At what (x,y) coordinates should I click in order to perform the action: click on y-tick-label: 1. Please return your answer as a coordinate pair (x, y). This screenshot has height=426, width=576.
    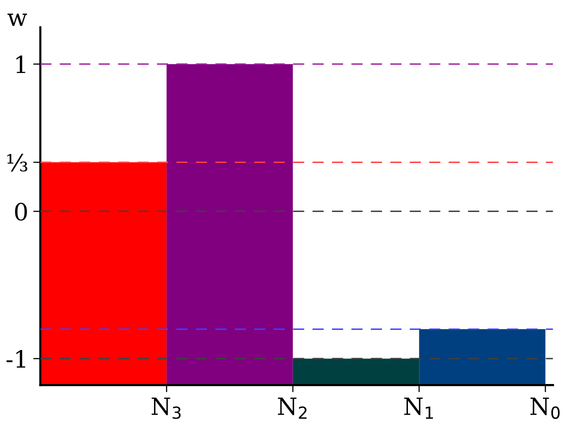
    Looking at the image, I should click on (21, 65).